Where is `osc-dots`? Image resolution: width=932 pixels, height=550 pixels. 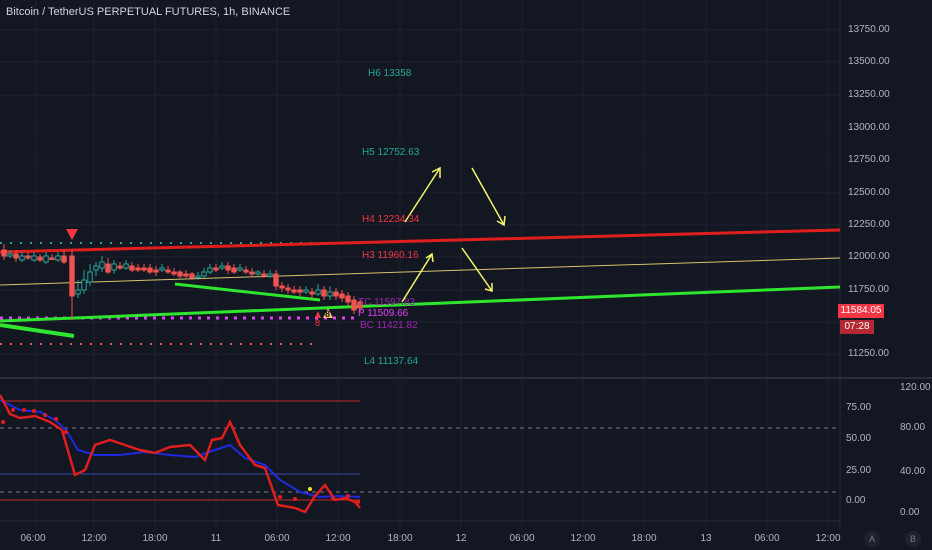 osc-dots is located at coordinates (180, 456).